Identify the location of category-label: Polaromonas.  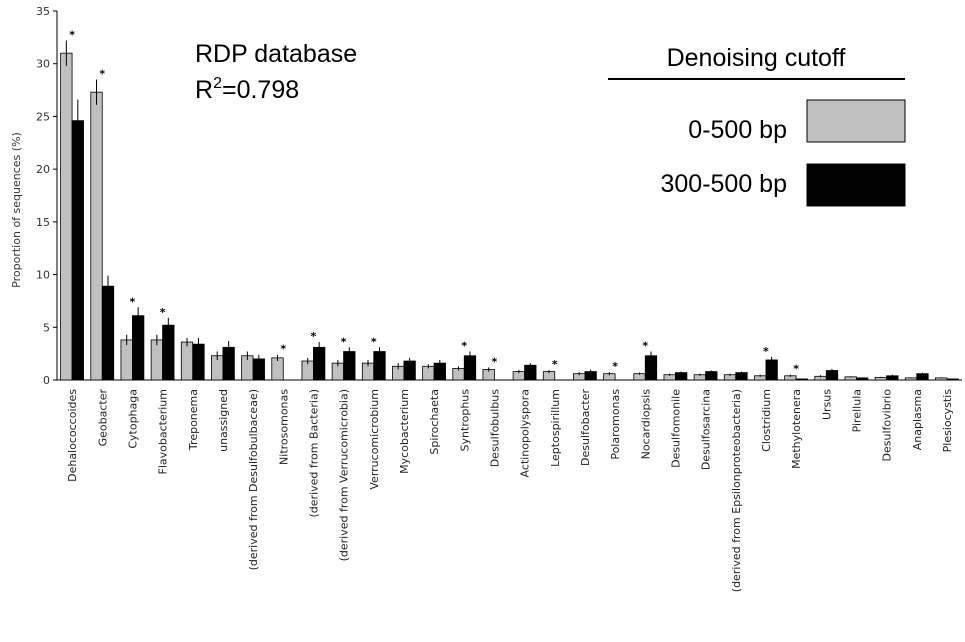
(615, 424).